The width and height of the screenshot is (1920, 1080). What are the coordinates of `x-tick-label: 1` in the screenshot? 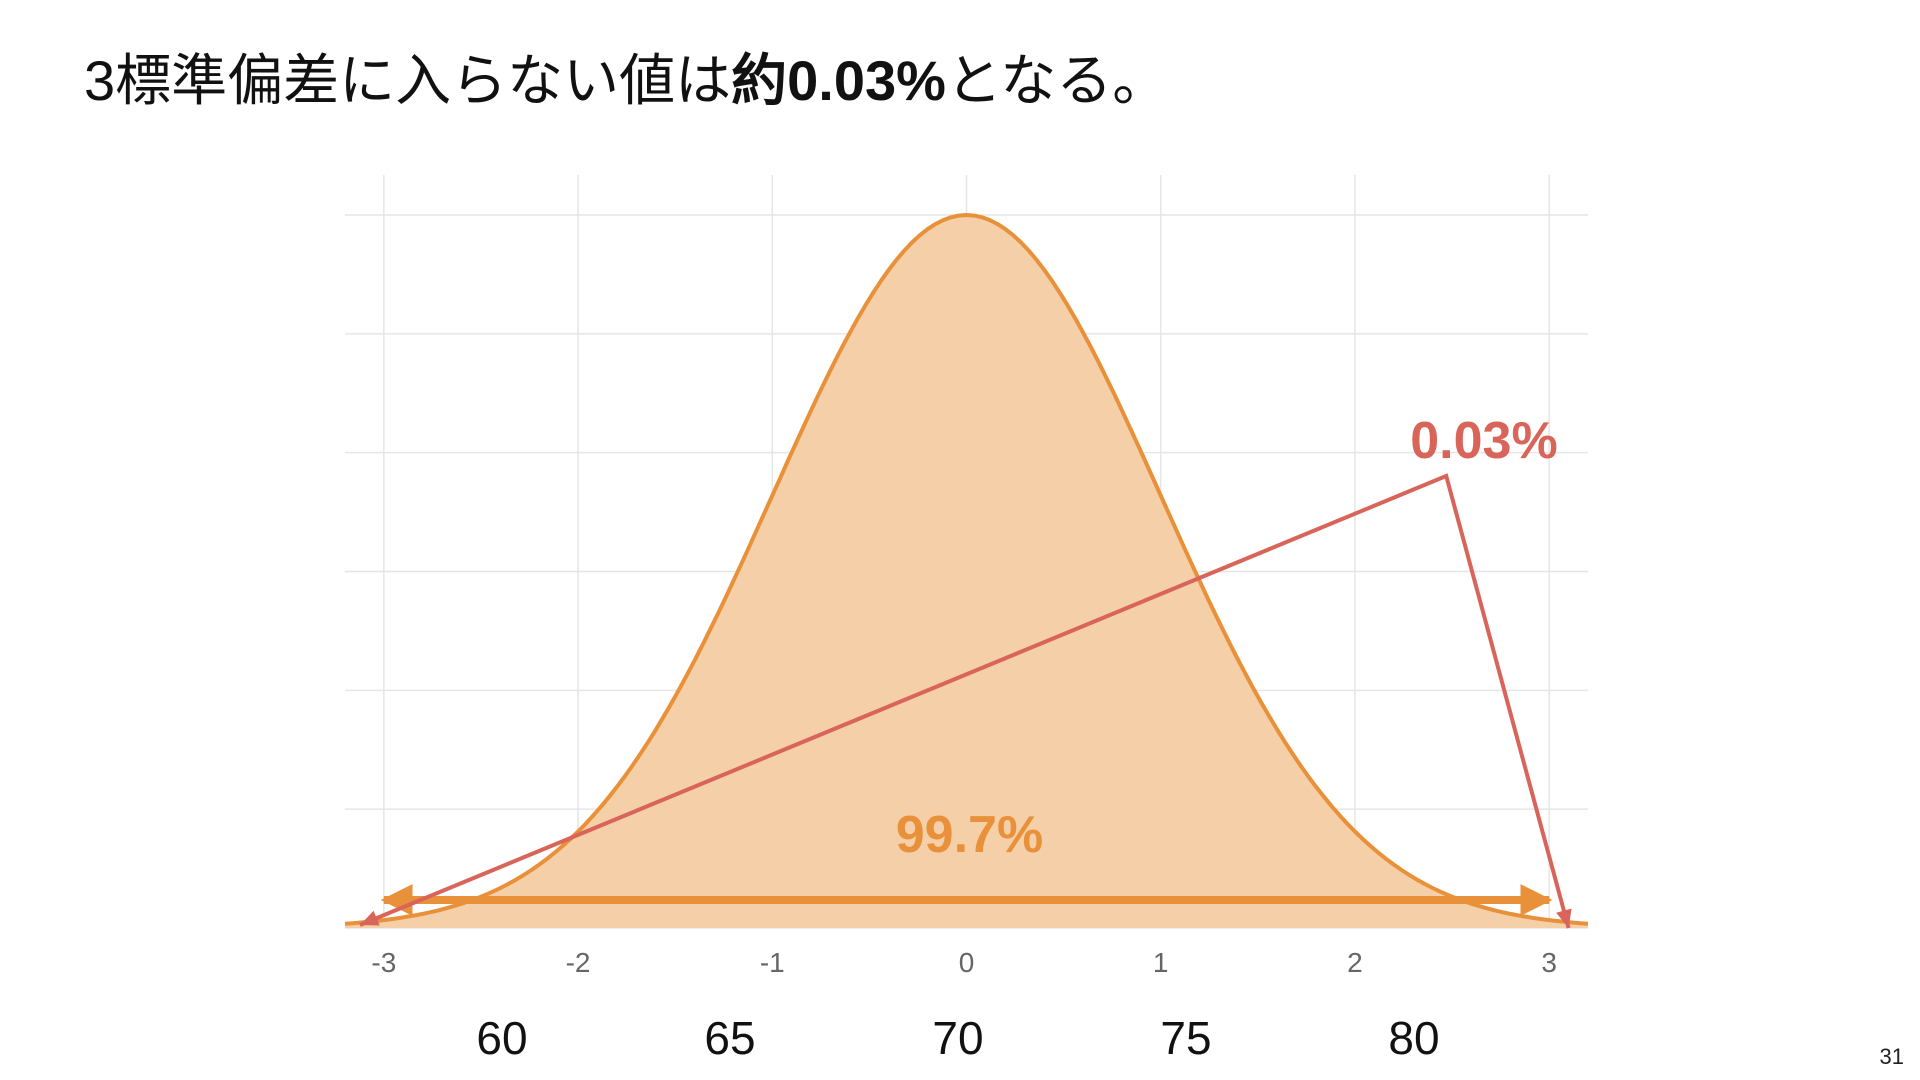 It's located at (1161, 962).